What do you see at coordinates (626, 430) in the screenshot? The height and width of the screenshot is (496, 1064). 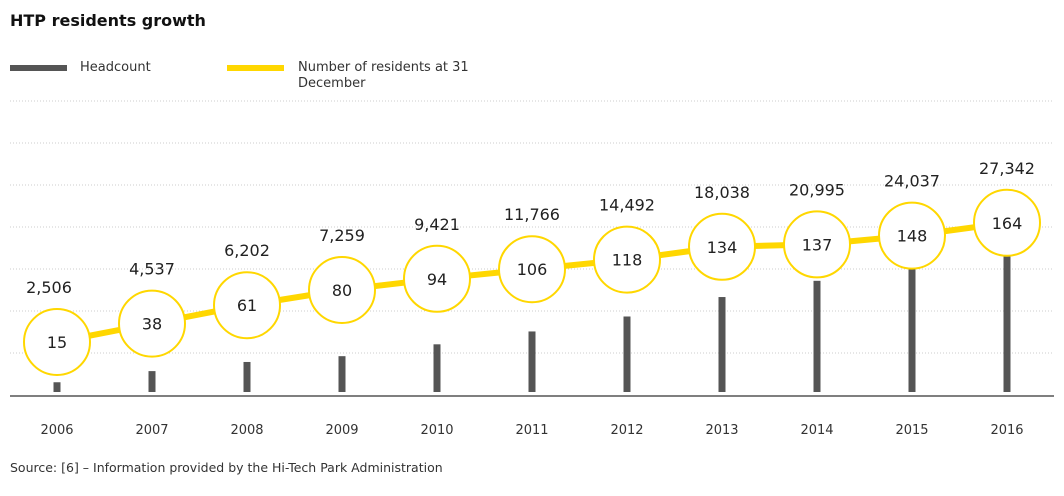 I see `x-tick-label: 2012` at bounding box center [626, 430].